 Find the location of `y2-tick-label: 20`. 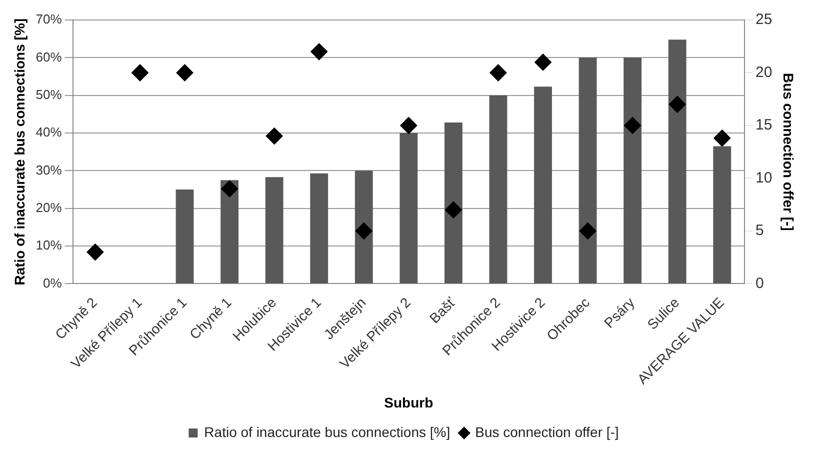

y2-tick-label: 20 is located at coordinates (764, 72).